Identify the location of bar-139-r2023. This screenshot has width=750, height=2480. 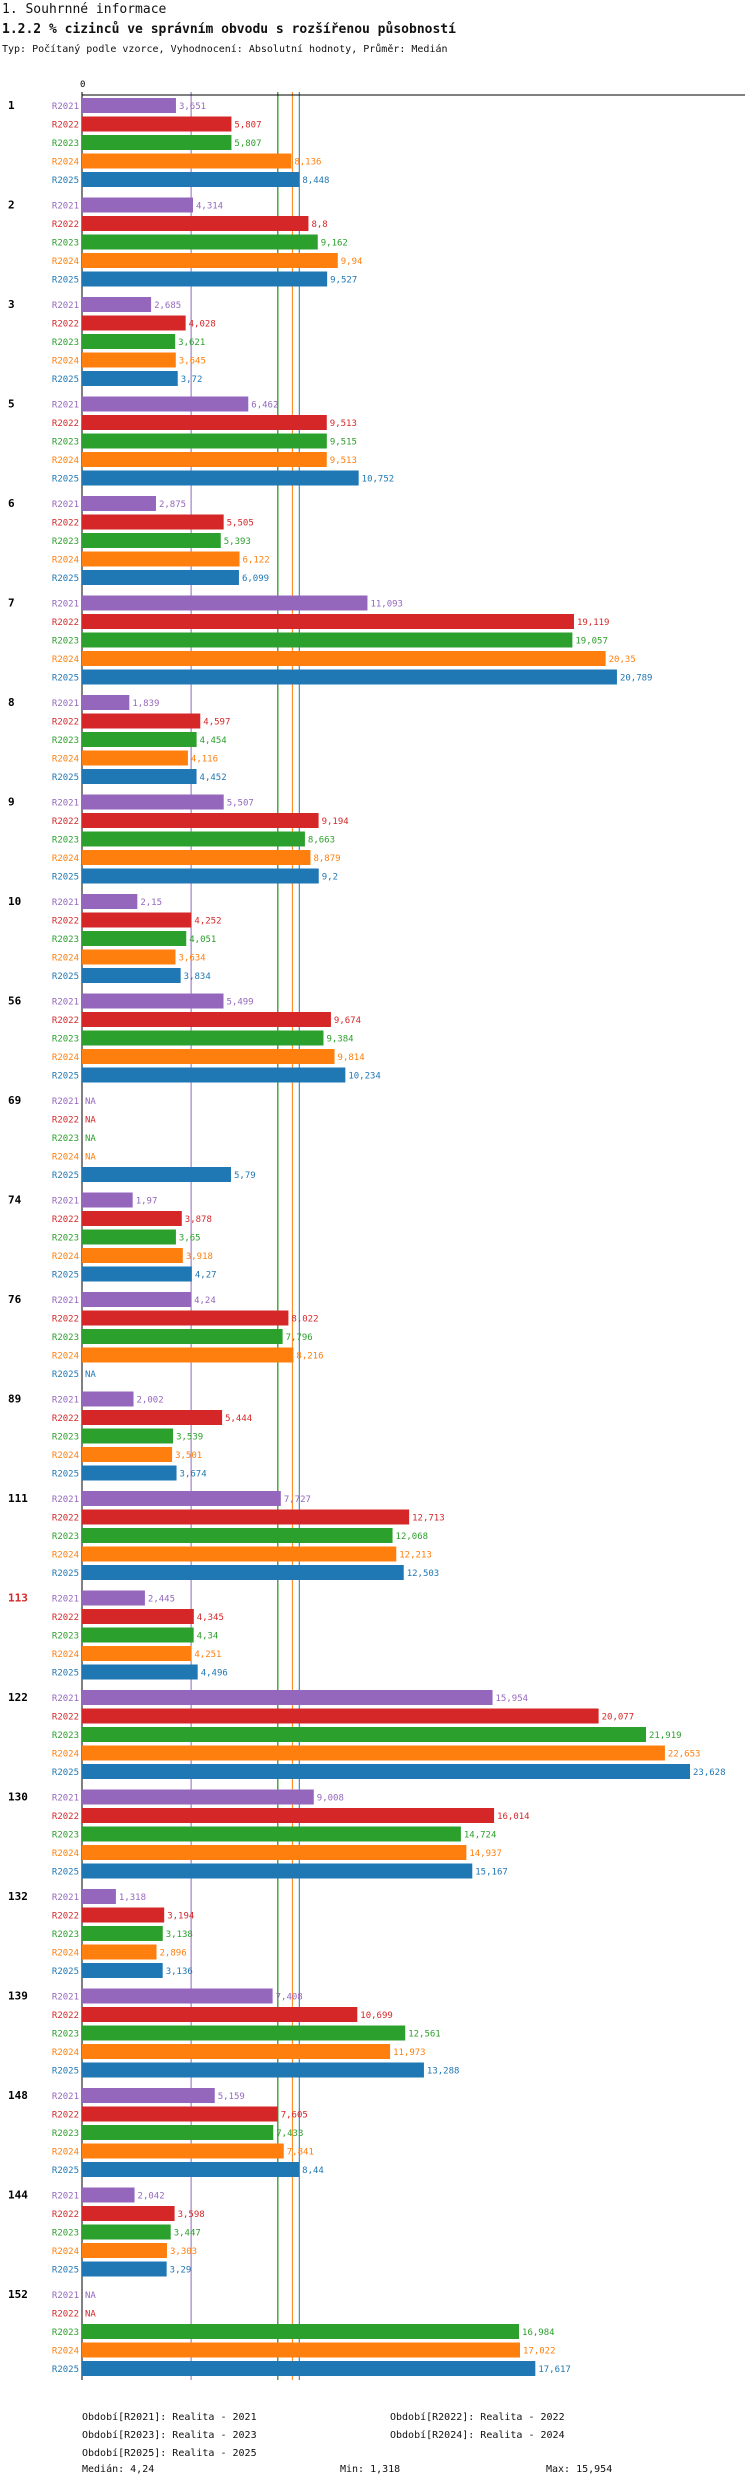
(244, 2033).